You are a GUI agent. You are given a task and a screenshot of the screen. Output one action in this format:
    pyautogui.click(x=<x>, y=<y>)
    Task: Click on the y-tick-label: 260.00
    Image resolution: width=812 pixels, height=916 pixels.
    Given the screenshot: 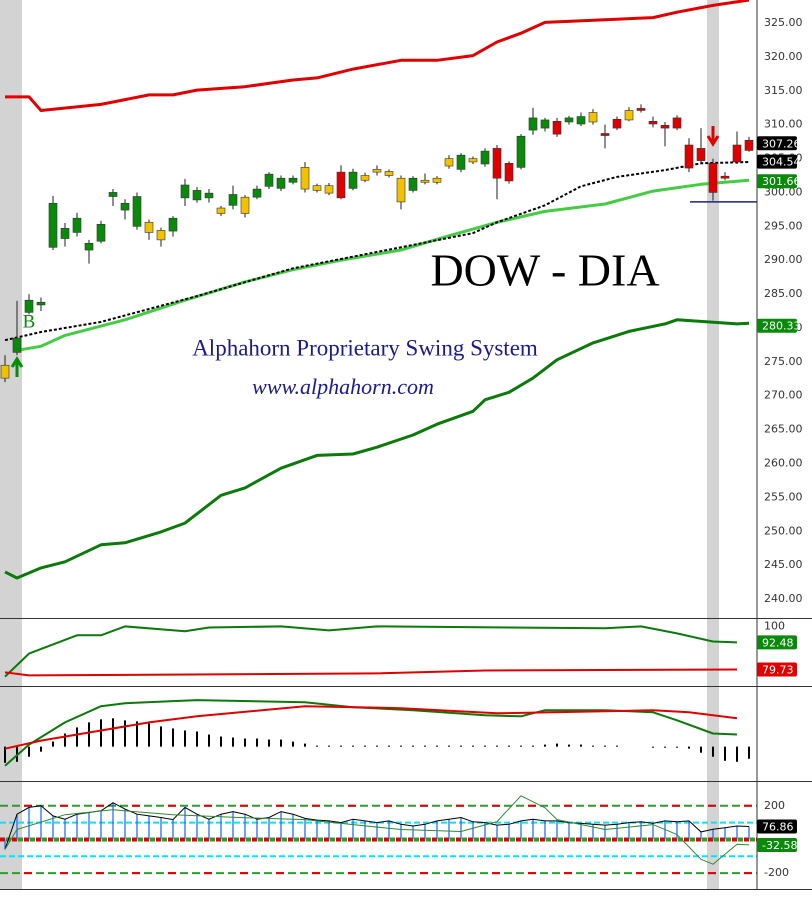 What is the action you would take?
    pyautogui.click(x=783, y=463)
    